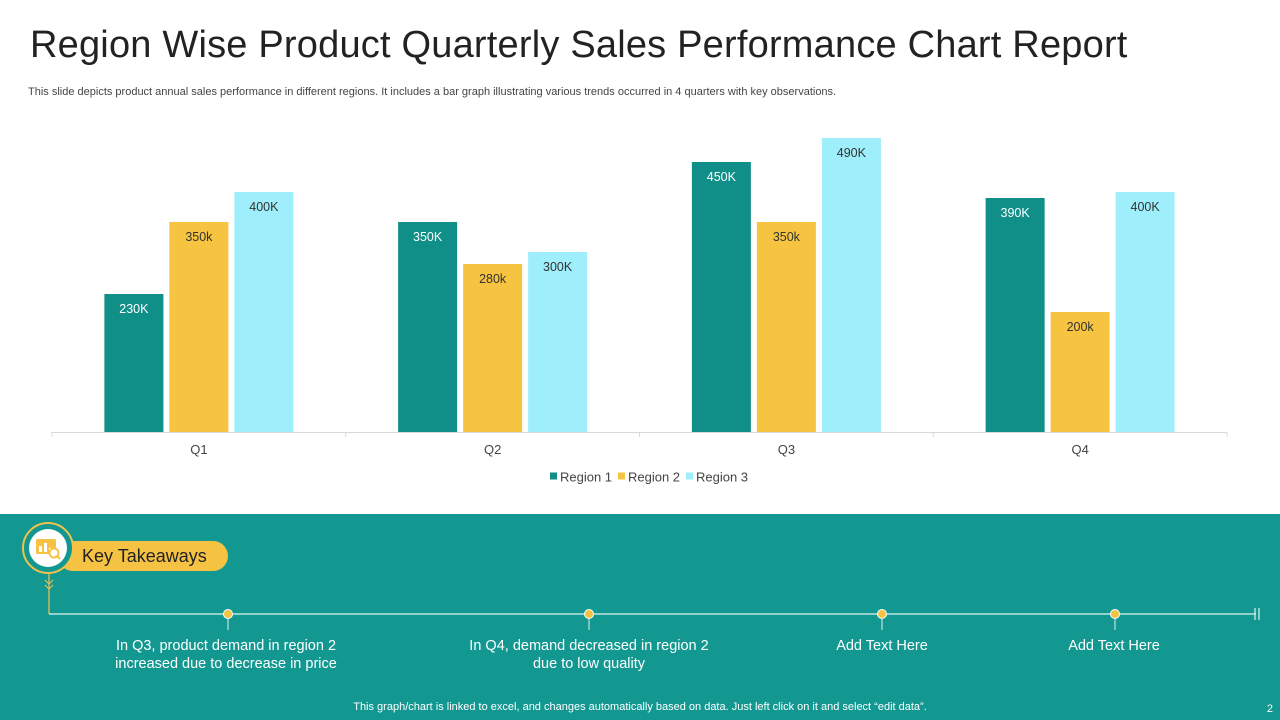 The width and height of the screenshot is (1280, 720). What do you see at coordinates (198, 449) in the screenshot?
I see `x-tick-label: Q1` at bounding box center [198, 449].